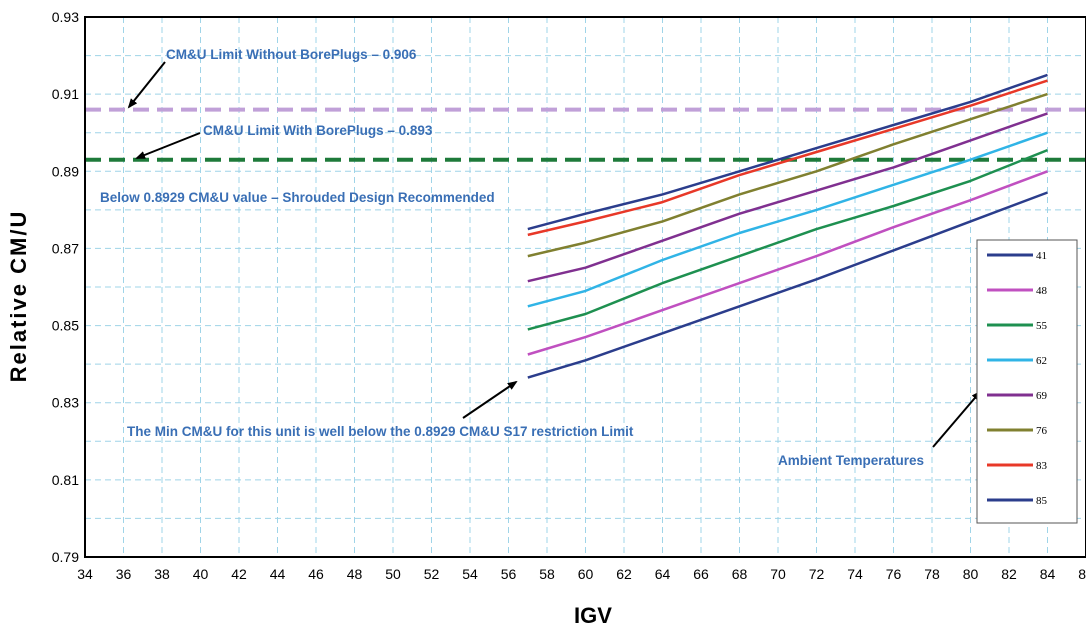 This screenshot has width=1086, height=629. I want to click on x-tick-label: 72, so click(817, 574).